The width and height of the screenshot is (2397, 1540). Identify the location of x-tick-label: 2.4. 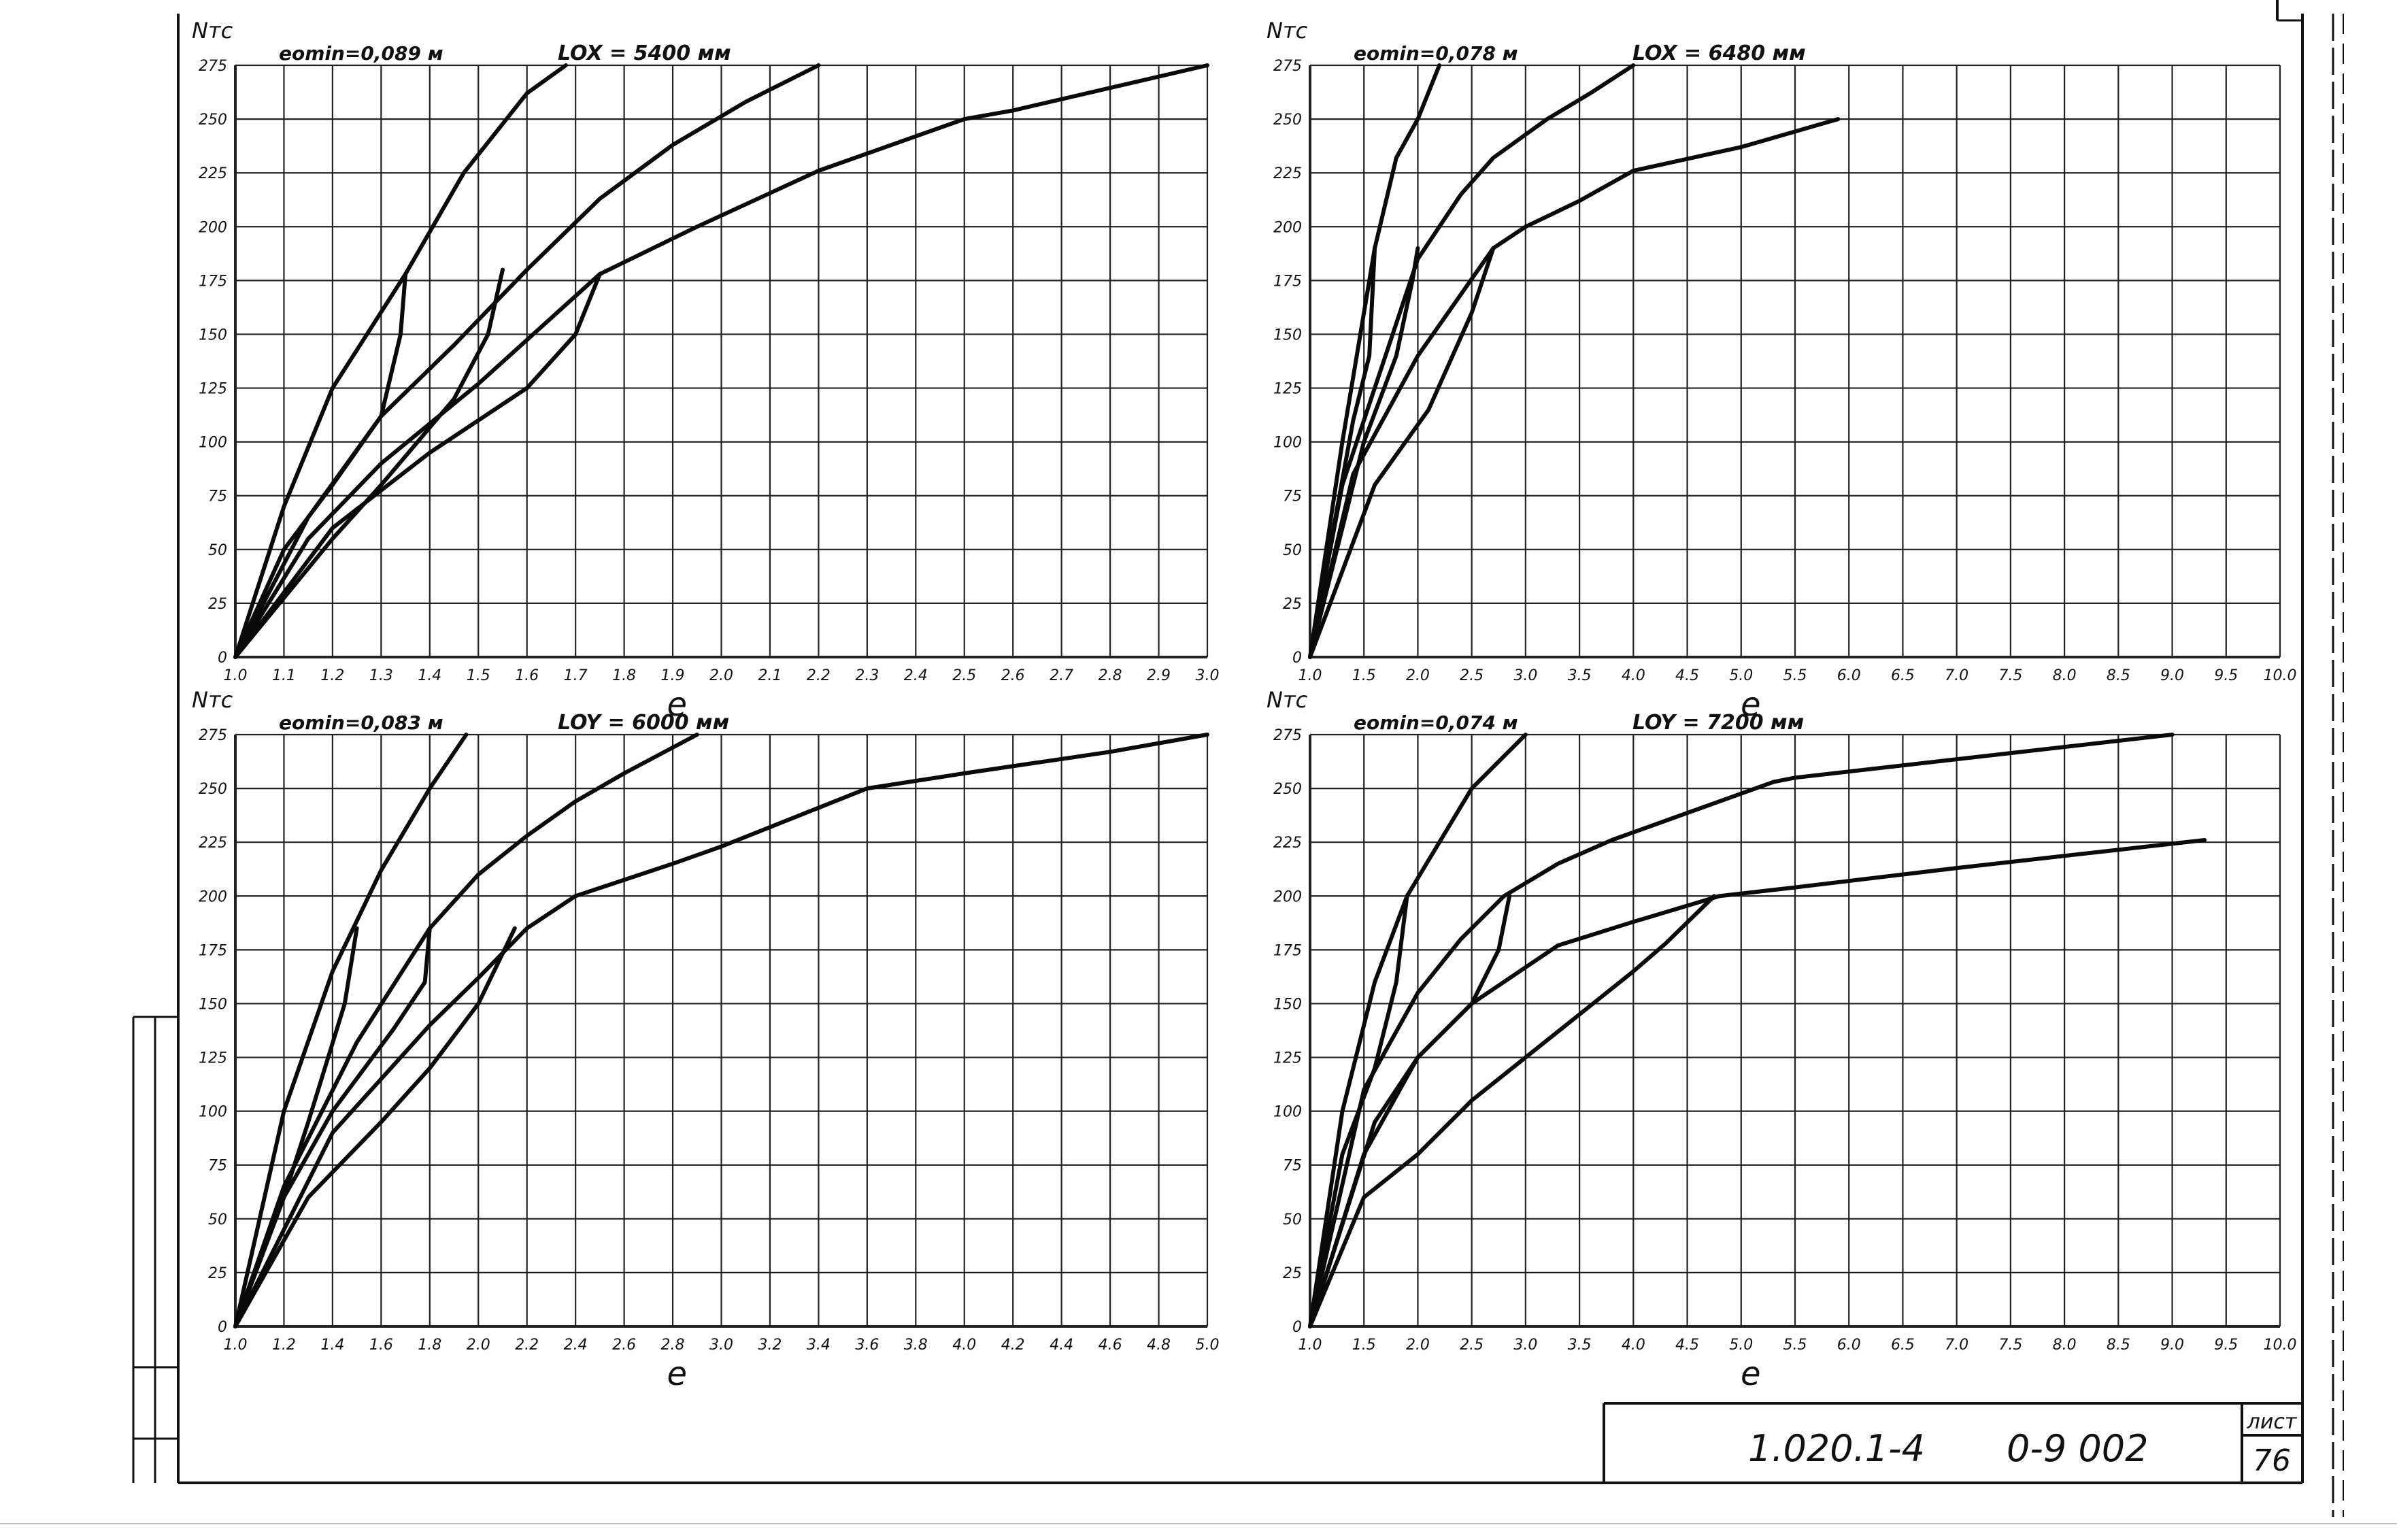
(916, 675).